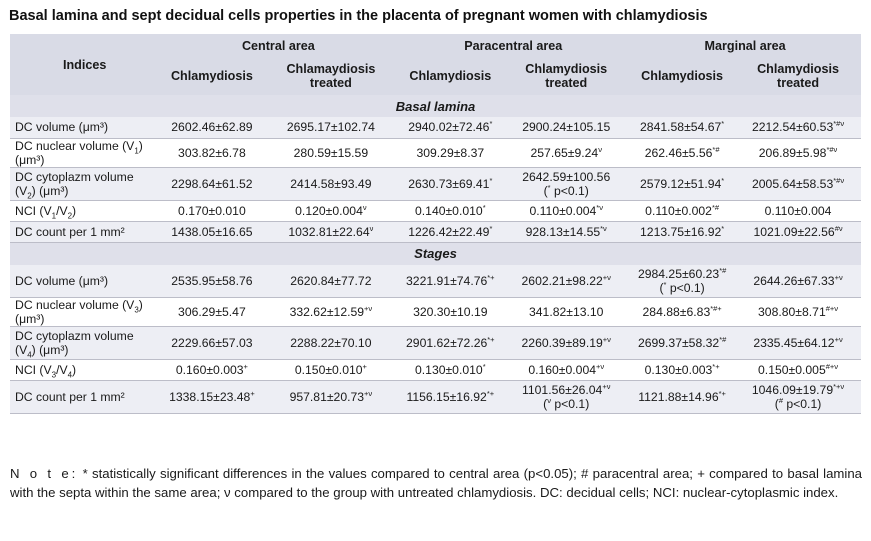 The width and height of the screenshot is (871, 541). I want to click on table-cell: 2940.02±72.46*, so click(450, 128).